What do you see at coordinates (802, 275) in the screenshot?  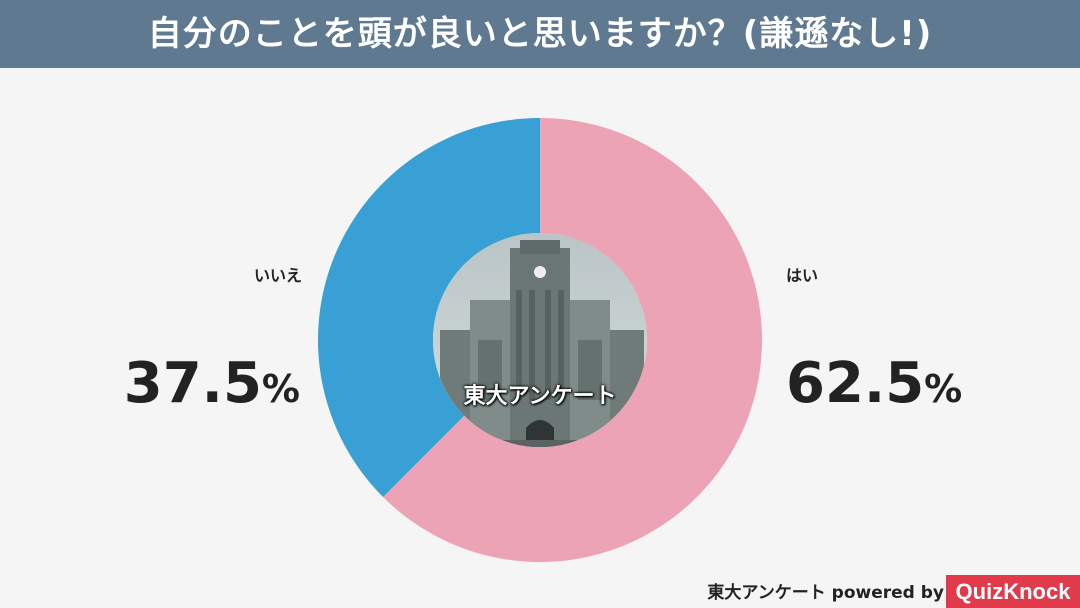 I see `slice-label-yes: はい` at bounding box center [802, 275].